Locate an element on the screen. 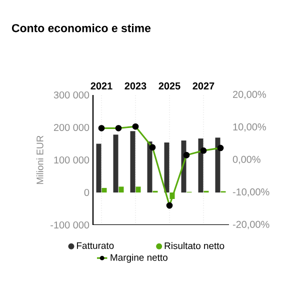  y-tick-label: 300 000 is located at coordinates (72, 95).